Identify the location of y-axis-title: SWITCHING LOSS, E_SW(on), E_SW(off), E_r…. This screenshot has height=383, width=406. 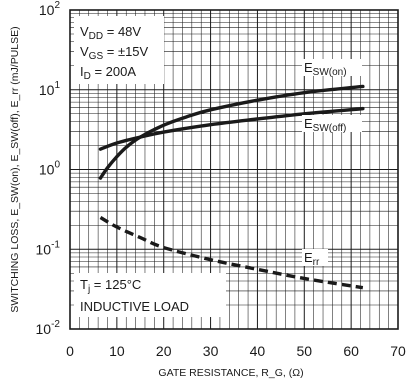
(15, 169).